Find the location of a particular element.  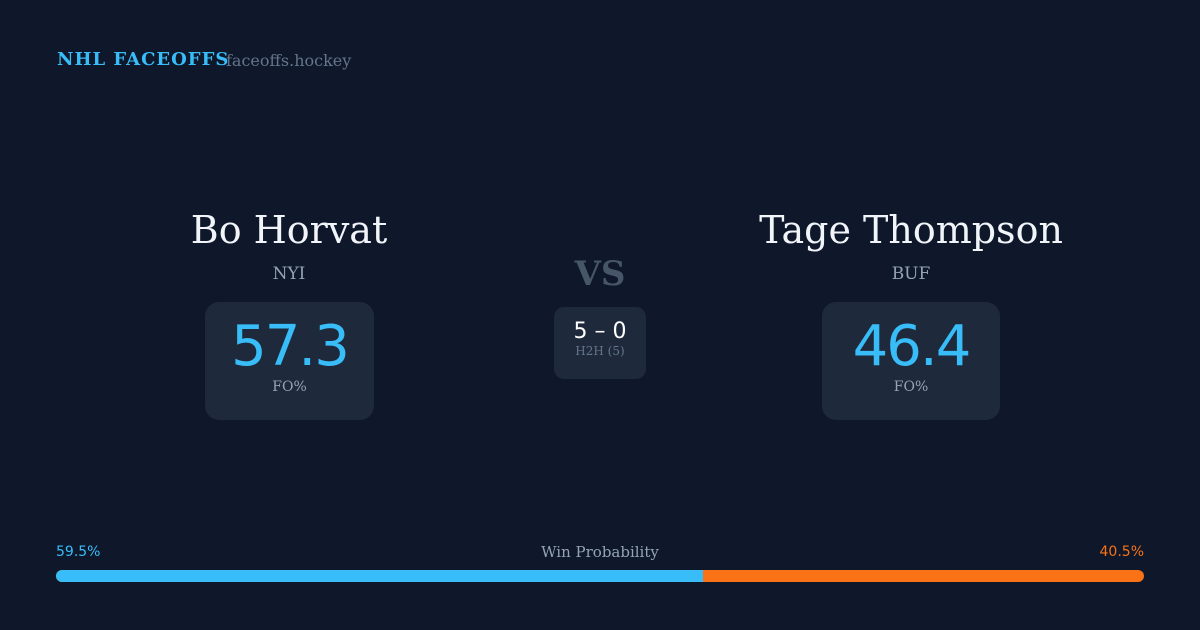

left-player-name: Bo Horvat is located at coordinates (289, 230).